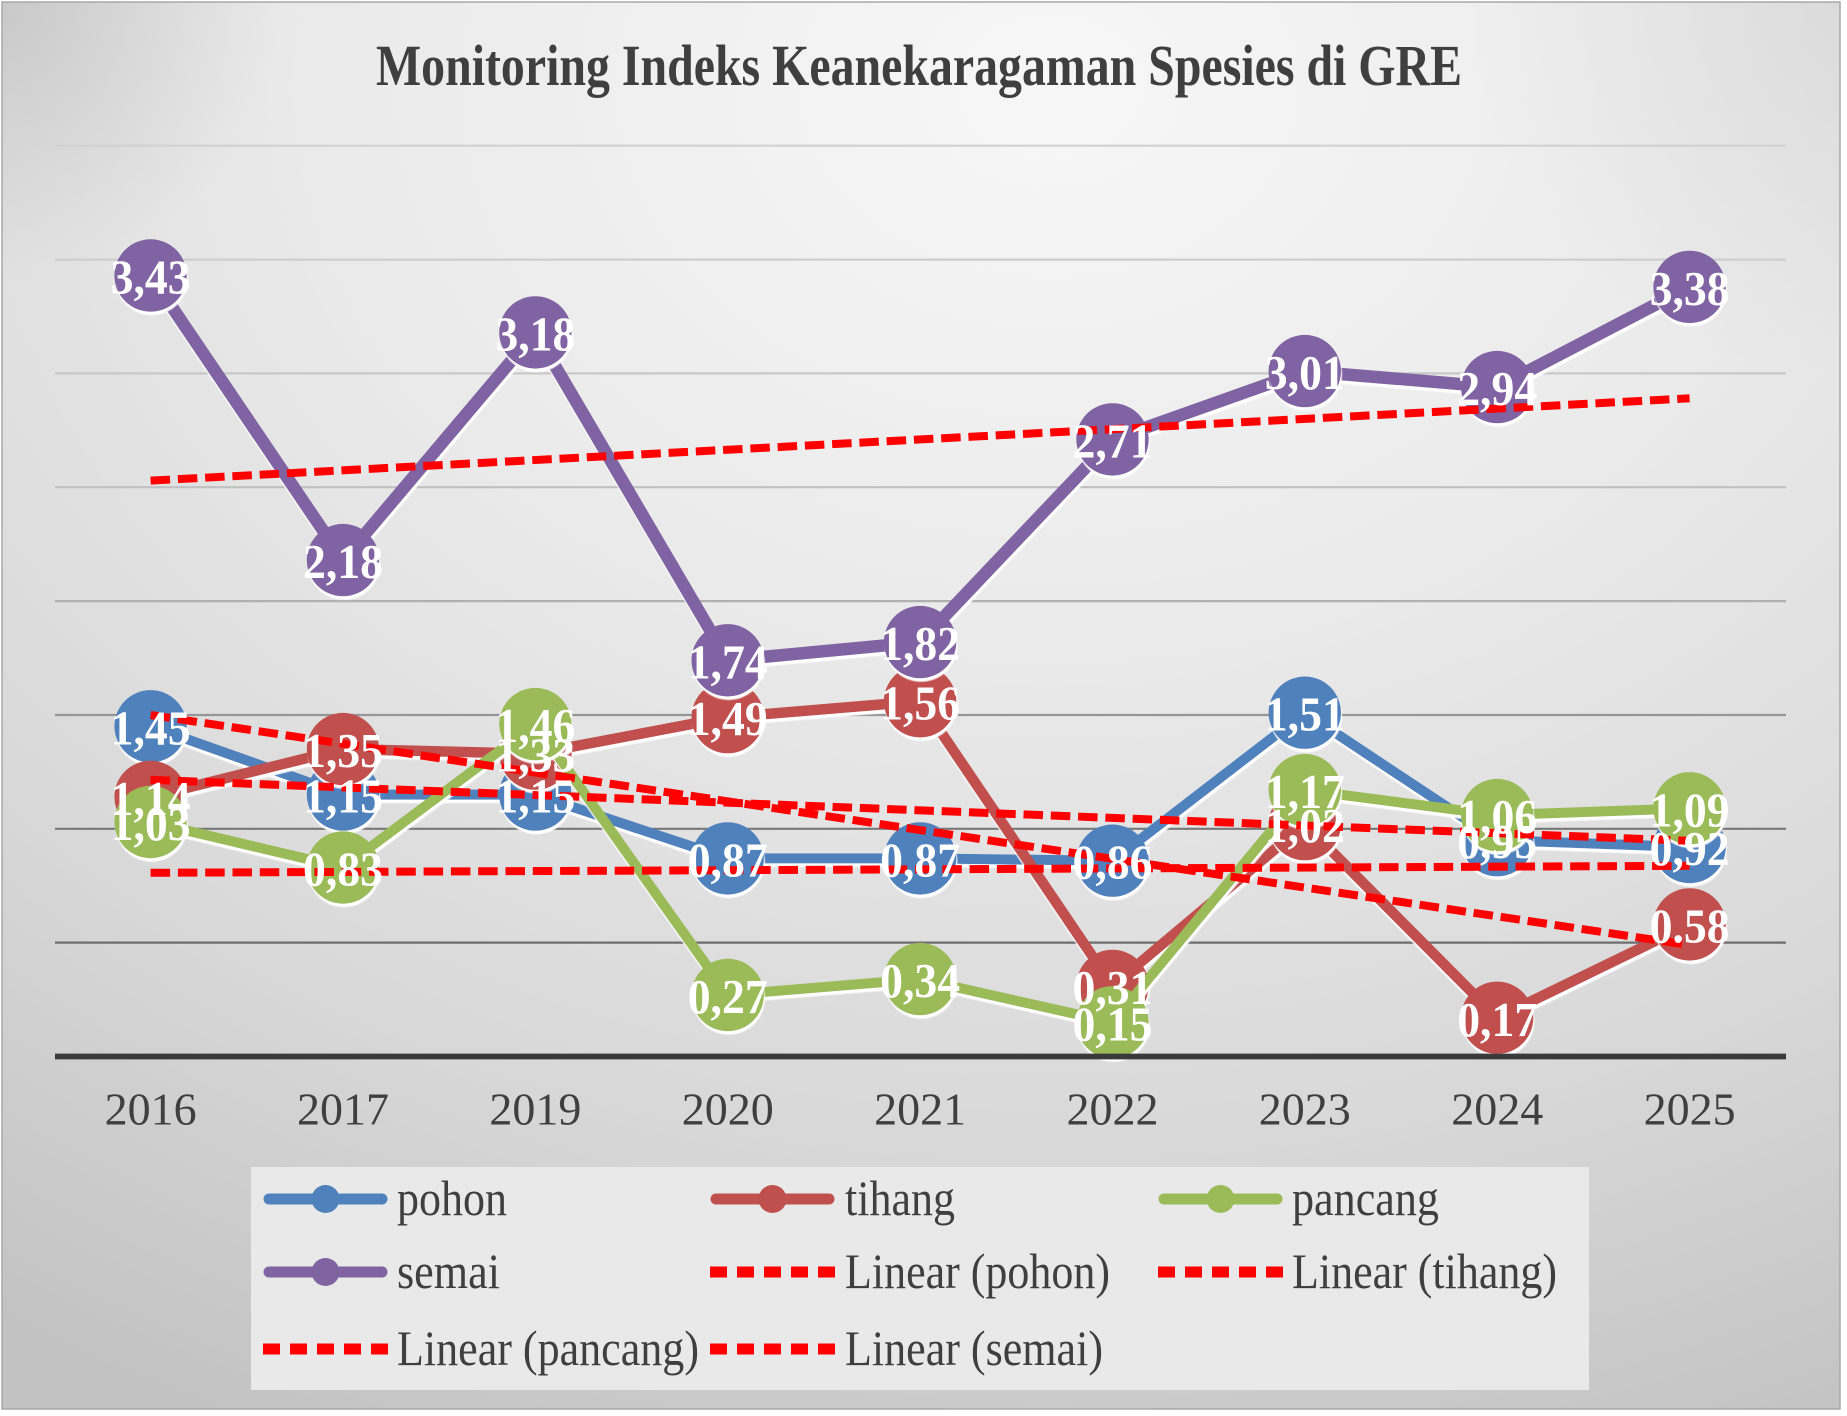  Describe the element at coordinates (1113, 862) in the screenshot. I see `svg-text: 0,86` at that location.